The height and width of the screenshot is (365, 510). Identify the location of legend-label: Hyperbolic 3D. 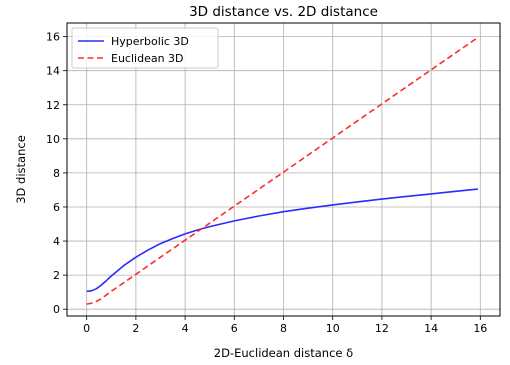
(150, 41).